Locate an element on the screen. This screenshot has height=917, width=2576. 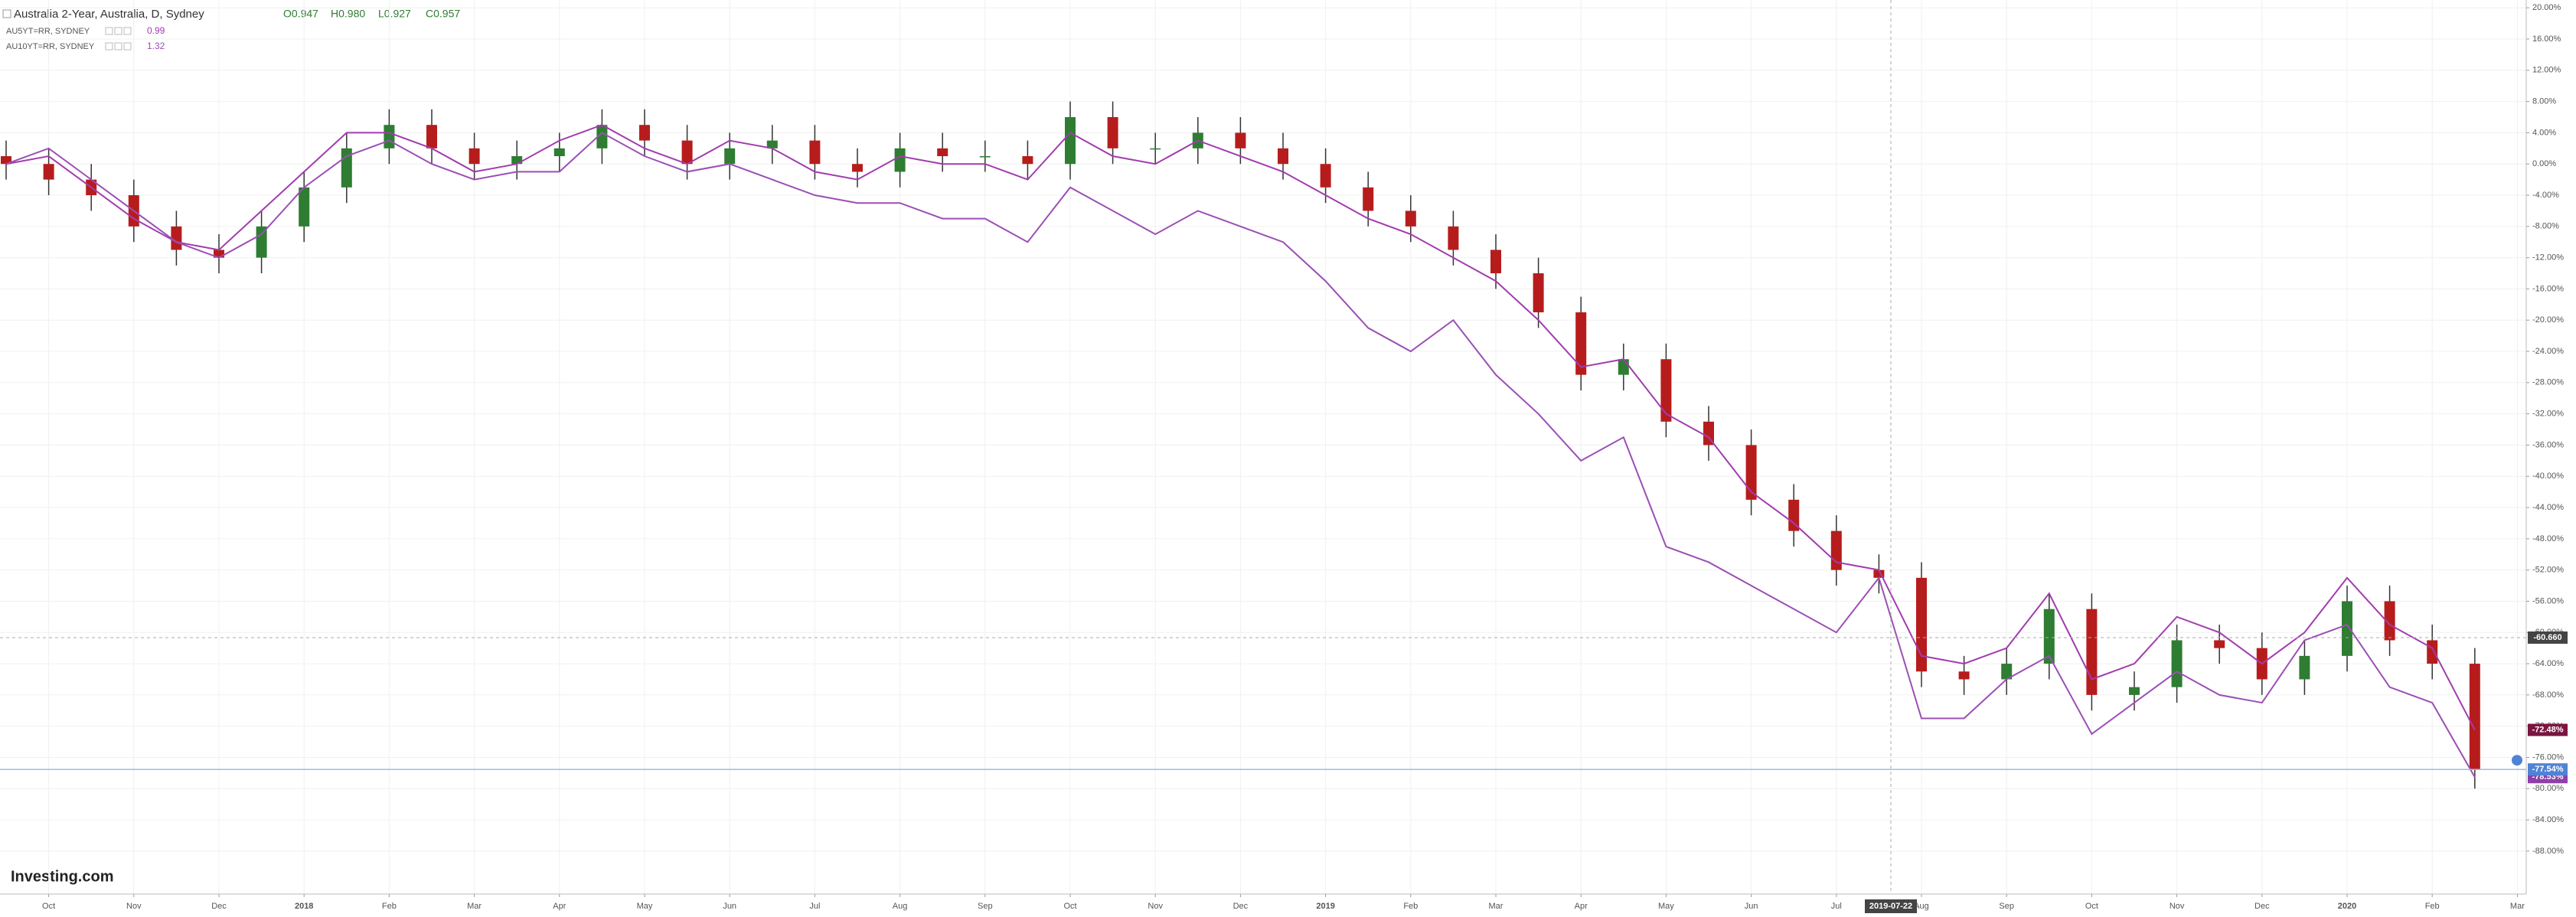
y-tick-label: -44.00% is located at coordinates (2548, 507).